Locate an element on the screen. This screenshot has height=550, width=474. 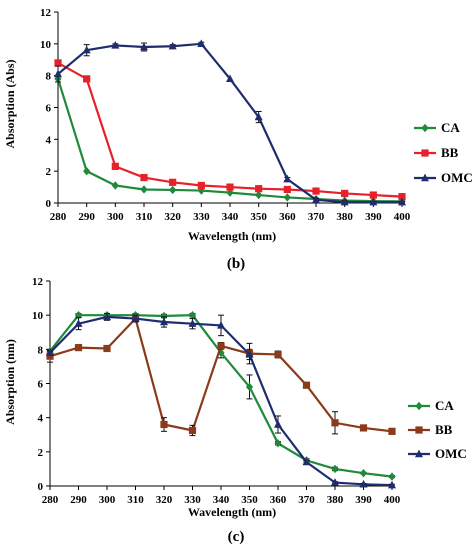
x-tick-label: 400 is located at coordinates (392, 500).